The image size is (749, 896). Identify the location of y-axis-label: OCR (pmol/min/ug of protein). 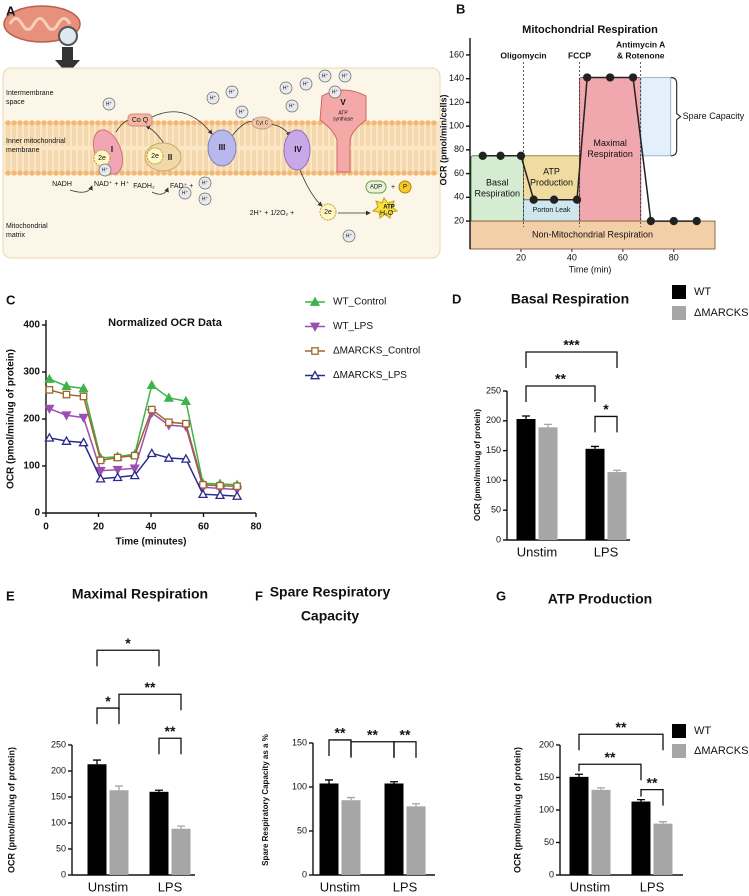
(11, 419).